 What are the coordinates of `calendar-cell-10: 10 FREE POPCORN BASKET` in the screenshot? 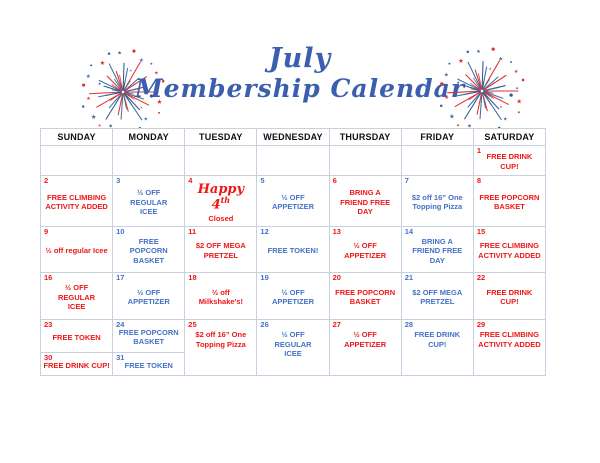 It's located at (149, 249).